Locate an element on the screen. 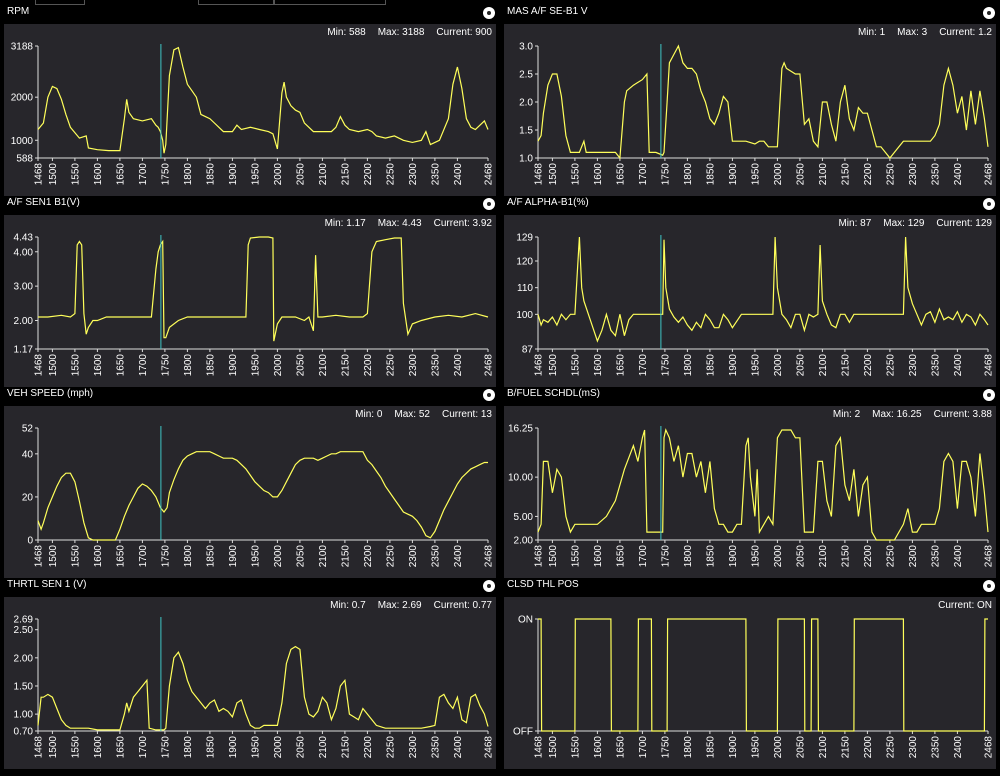 The height and width of the screenshot is (776, 1000). min-value: Min: 2 is located at coordinates (846, 414).